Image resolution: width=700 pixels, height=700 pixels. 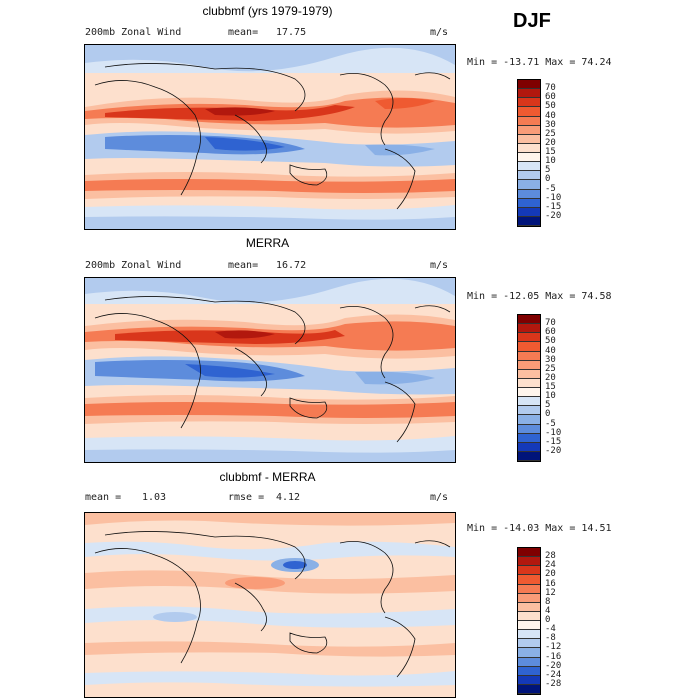 I want to click on colorbar-tick-label: 30, so click(x=550, y=124).